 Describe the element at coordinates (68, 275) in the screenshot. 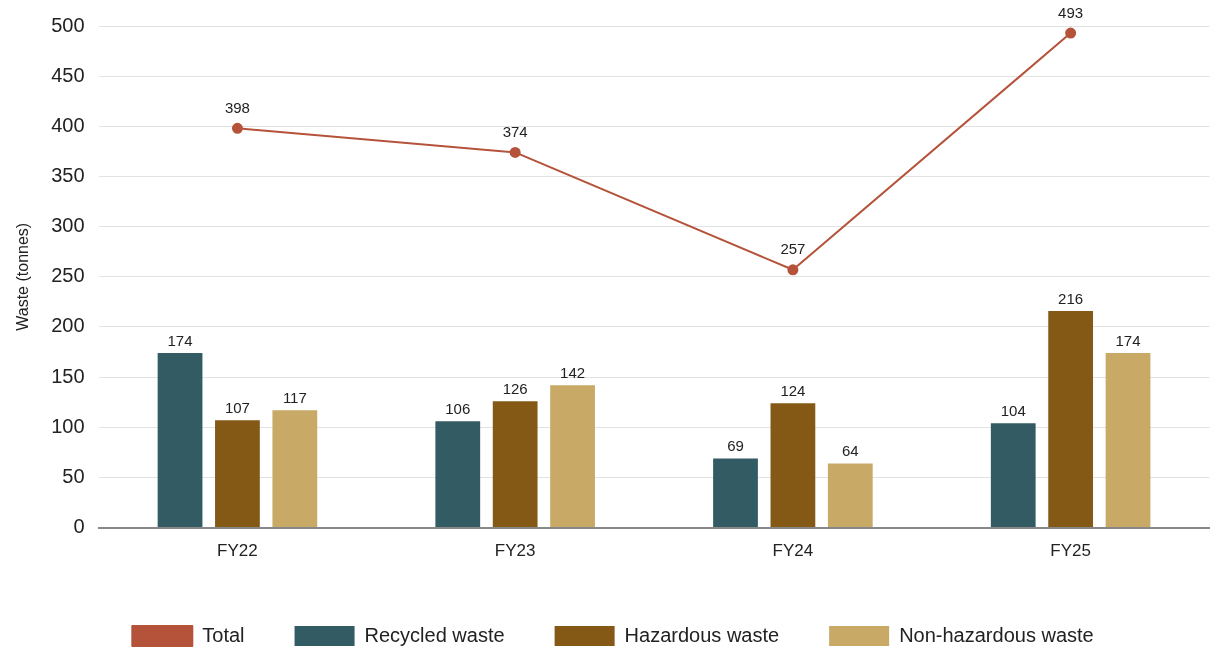

I see `y-tick-label: 250` at that location.